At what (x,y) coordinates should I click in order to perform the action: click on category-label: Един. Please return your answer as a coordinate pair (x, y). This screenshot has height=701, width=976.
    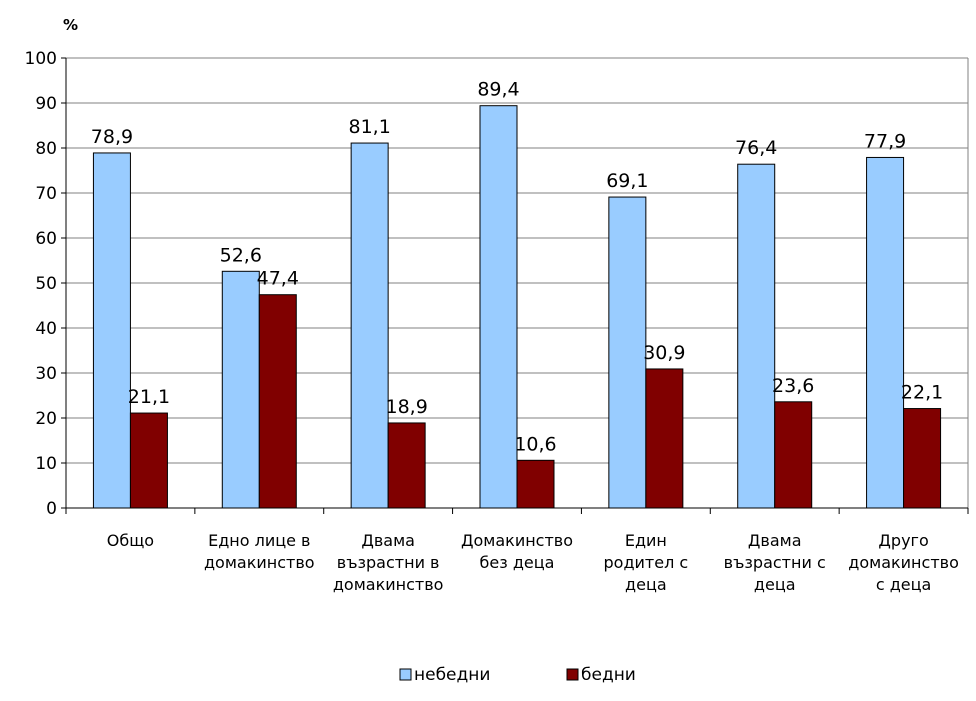
    Looking at the image, I should click on (646, 540).